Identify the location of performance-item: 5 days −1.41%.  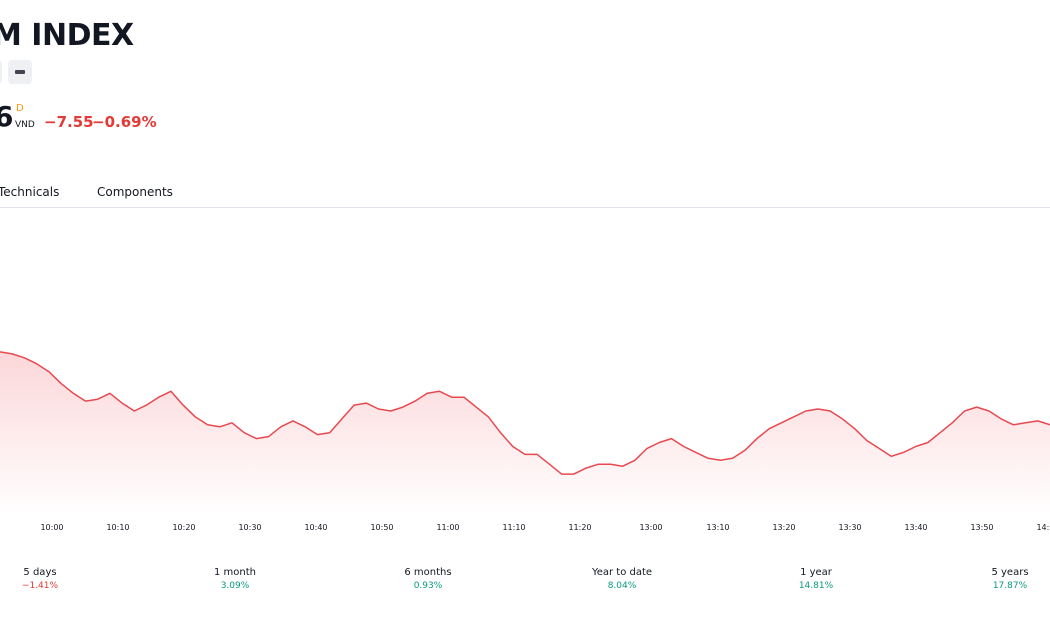
(50, 579).